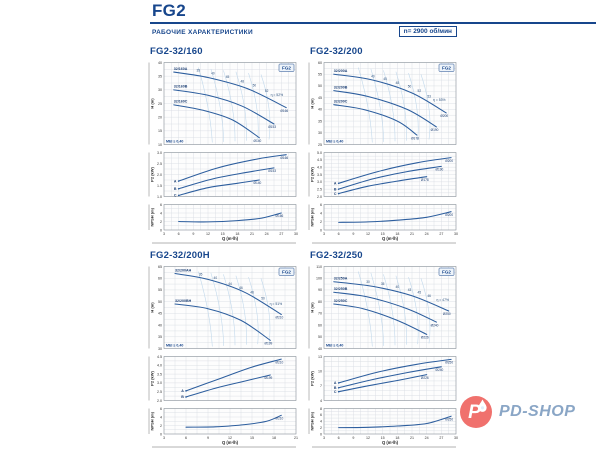 The width and height of the screenshot is (600, 449). What do you see at coordinates (176, 51) in the screenshot?
I see `chart-group-title: FG2-32/160` at bounding box center [176, 51].